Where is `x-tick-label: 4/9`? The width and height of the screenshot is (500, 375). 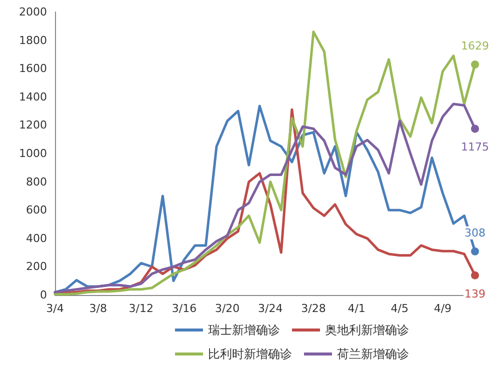
x-tick-label: 4/9 is located at coordinates (443, 308).